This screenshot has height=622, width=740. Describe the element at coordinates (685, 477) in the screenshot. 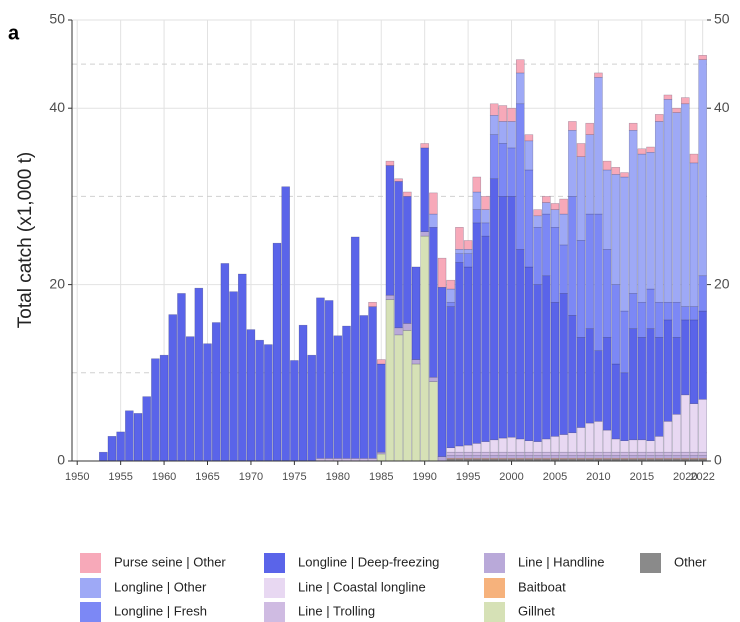

I see `x-tick-label: 2020` at that location.